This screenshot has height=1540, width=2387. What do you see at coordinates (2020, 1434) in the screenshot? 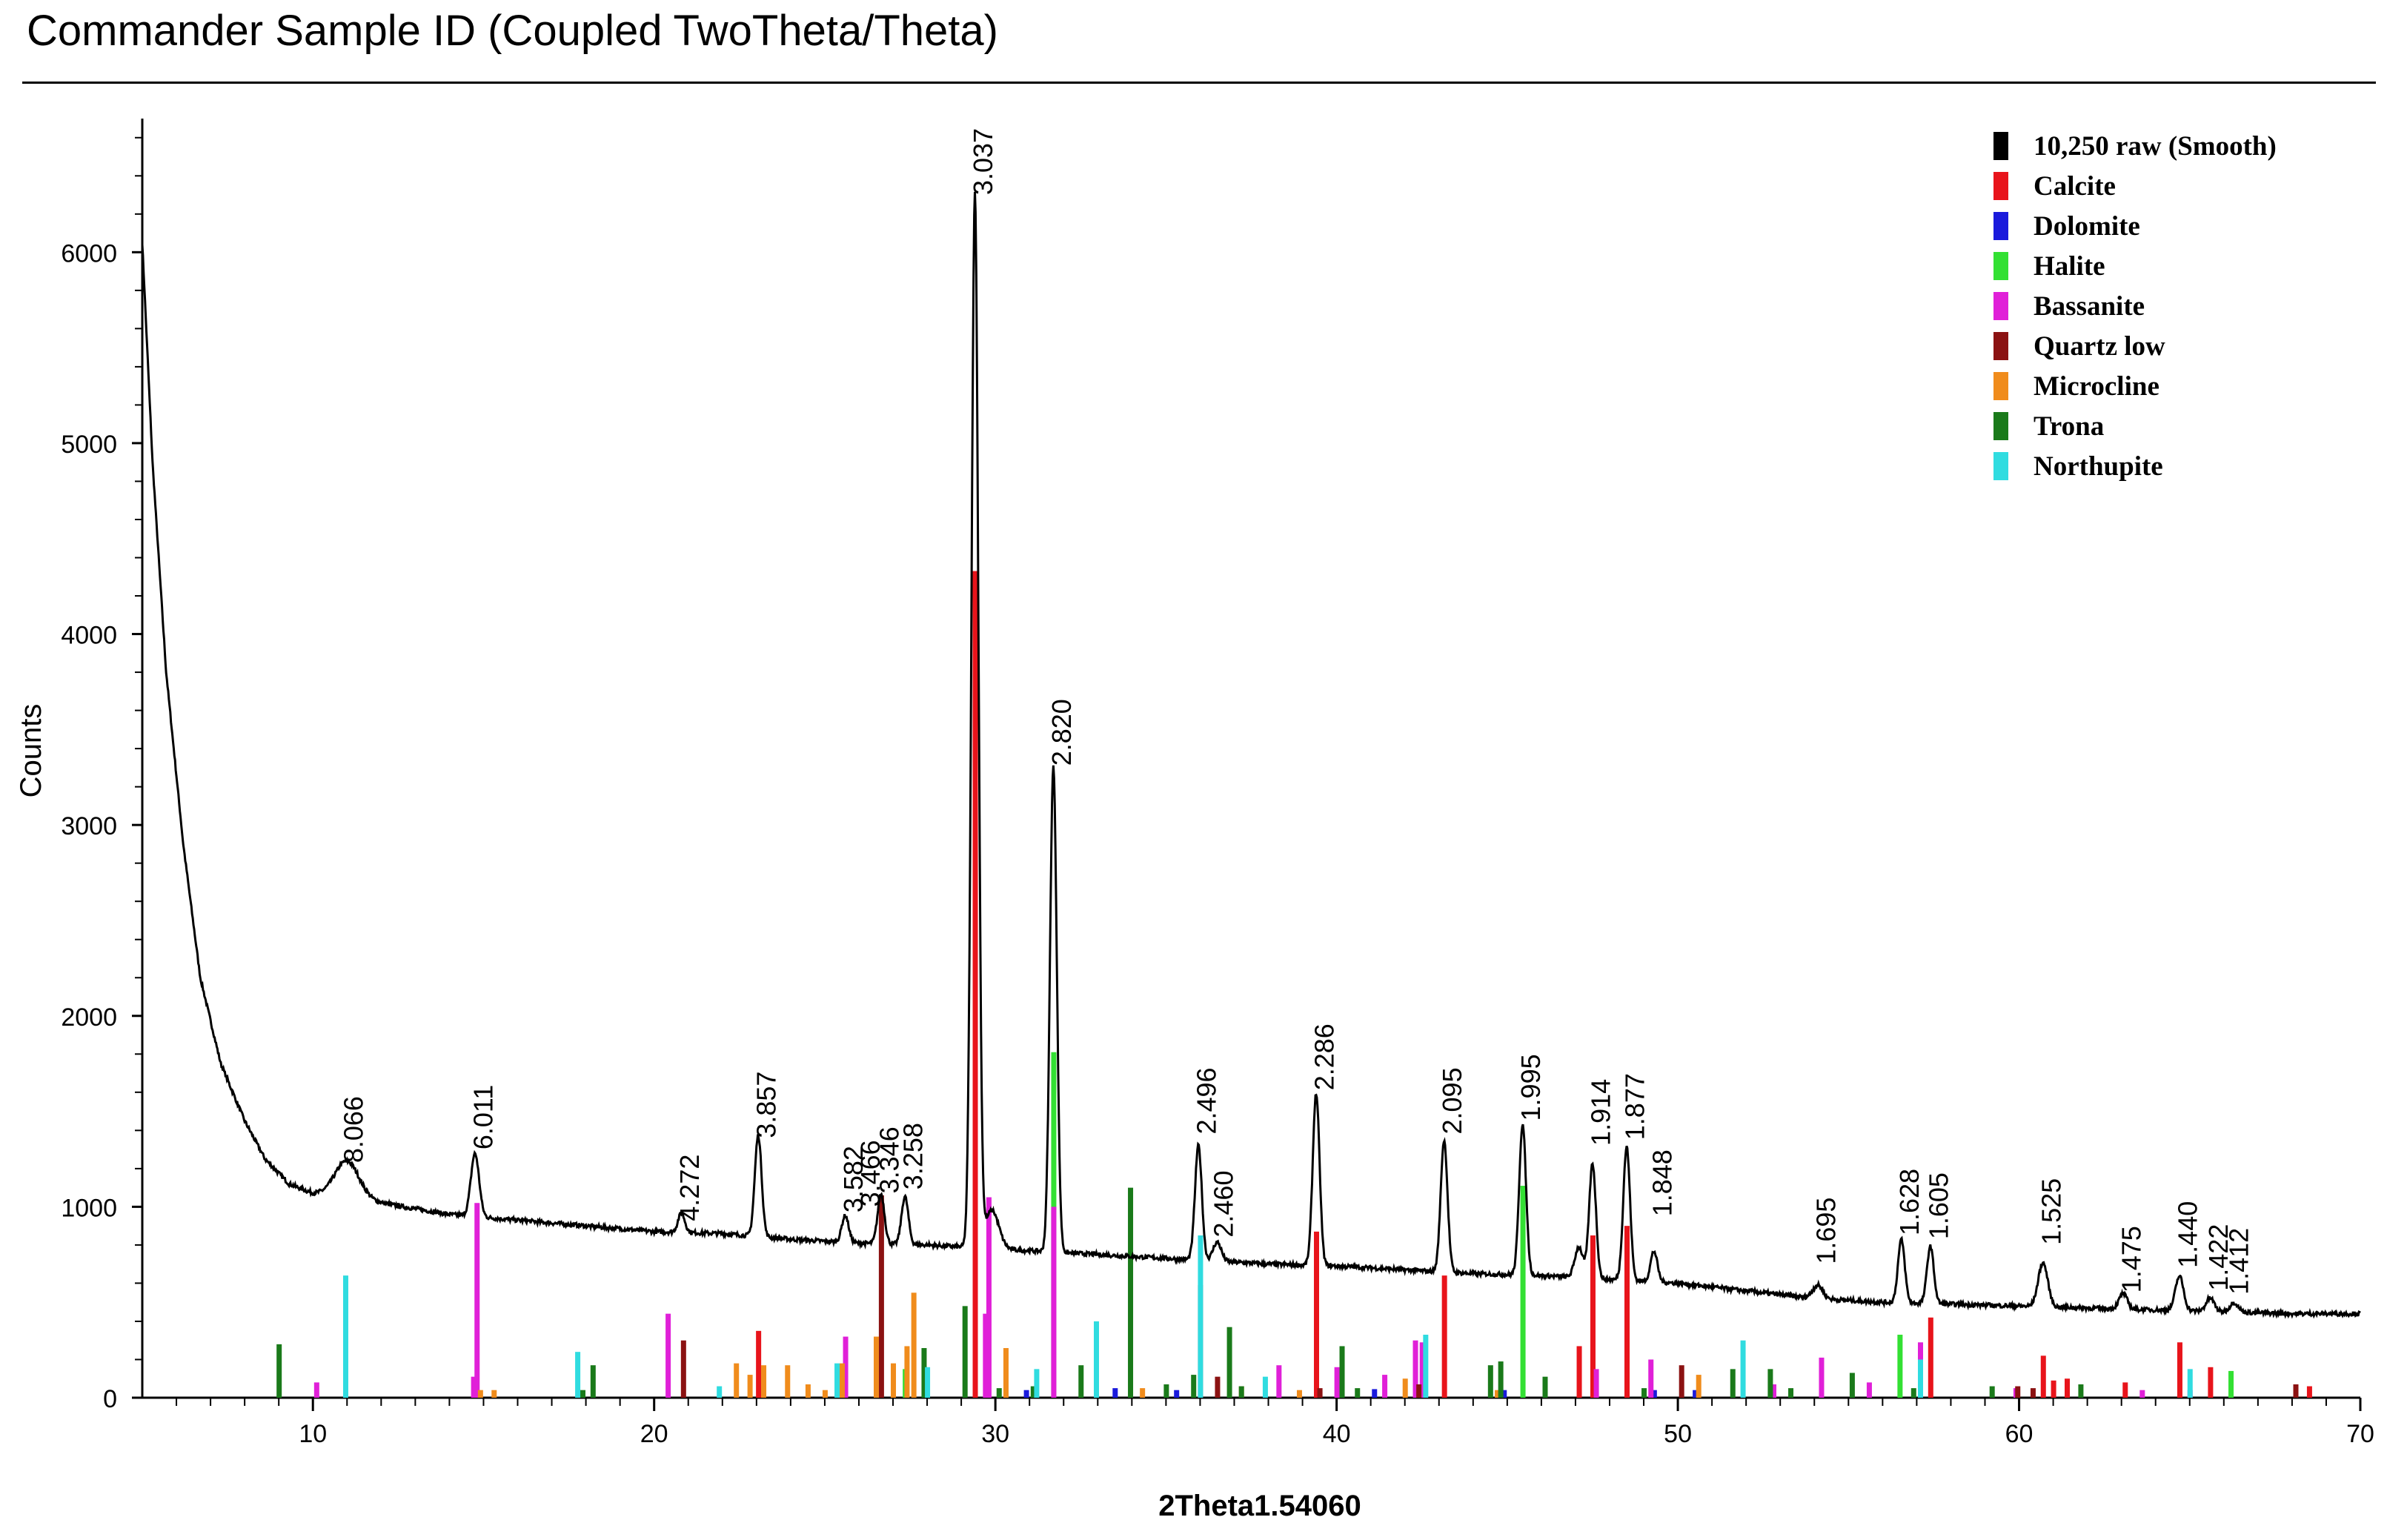
I see `x-tick-label: 60` at bounding box center [2020, 1434].